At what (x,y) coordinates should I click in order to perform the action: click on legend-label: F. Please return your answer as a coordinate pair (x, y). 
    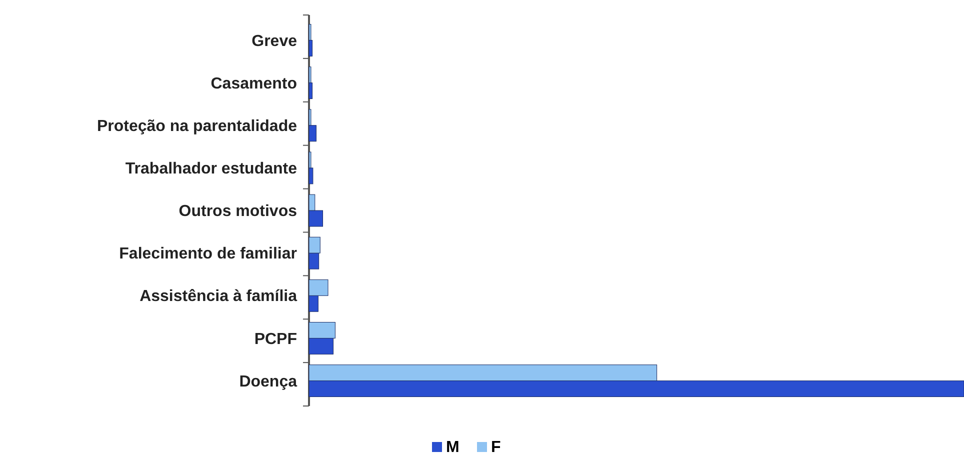
    Looking at the image, I should click on (496, 447).